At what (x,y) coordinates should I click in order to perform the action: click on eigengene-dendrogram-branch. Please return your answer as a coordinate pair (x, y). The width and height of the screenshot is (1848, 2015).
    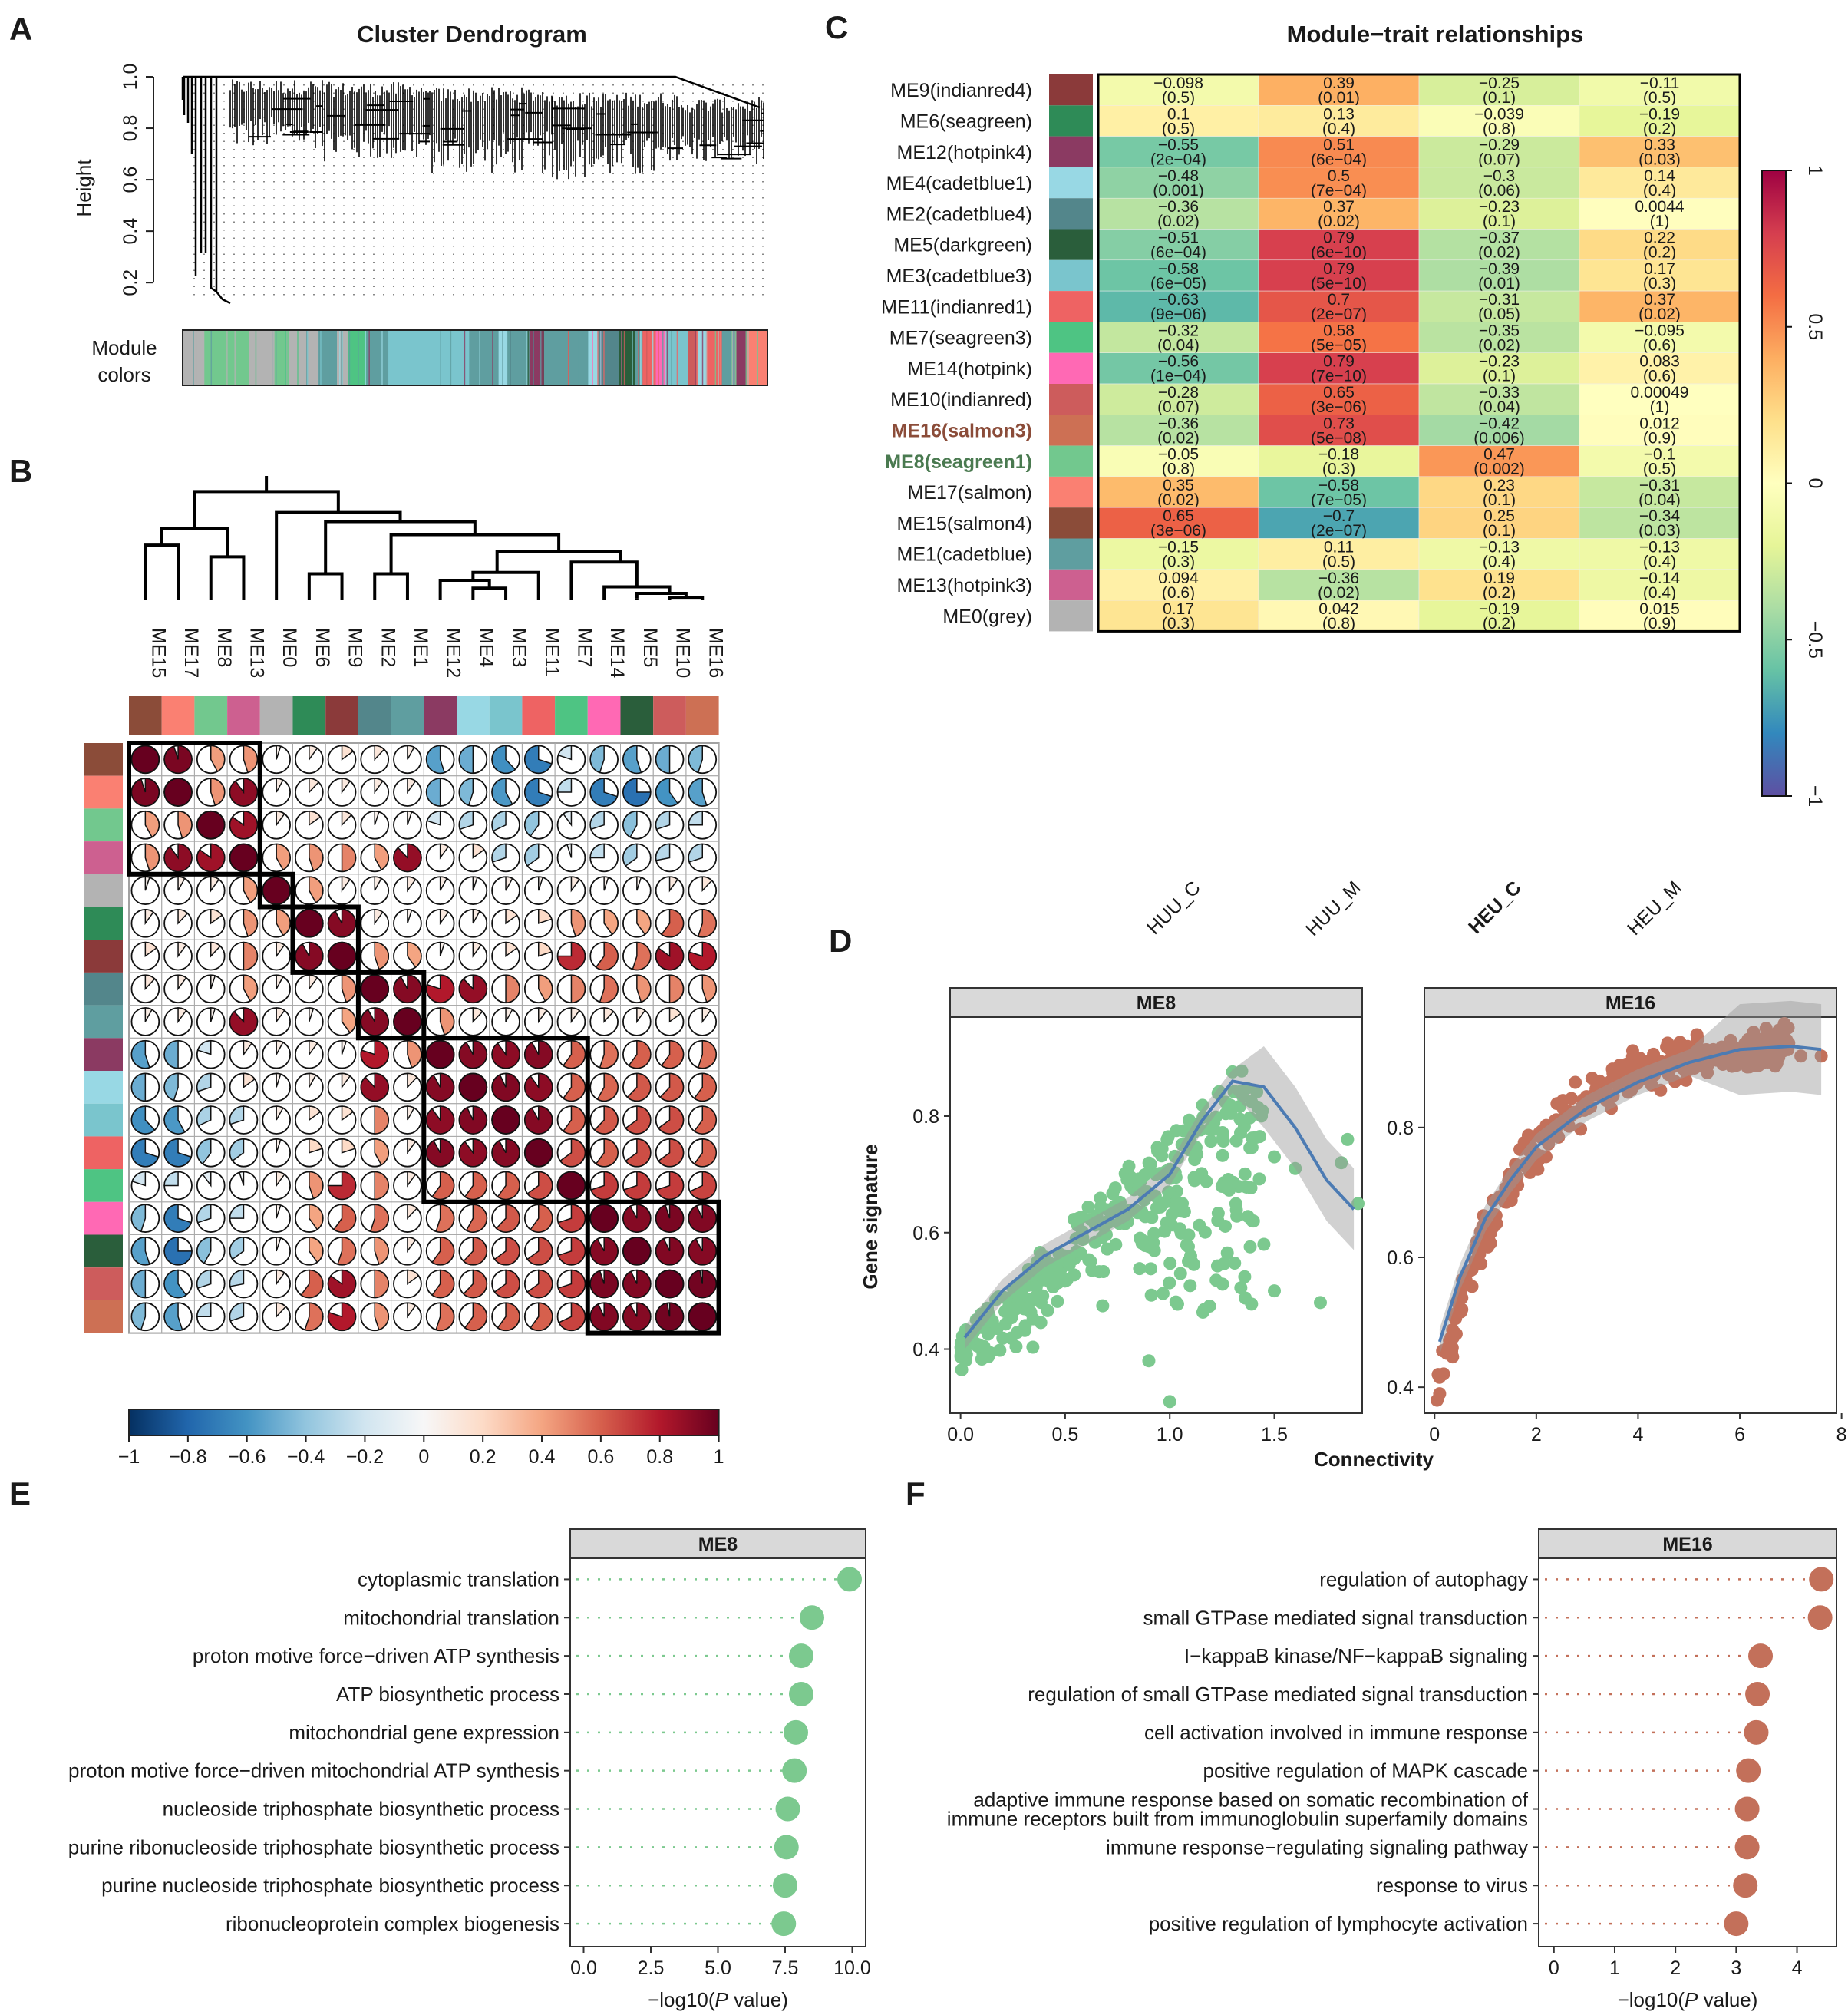
    Looking at the image, I should click on (661, 595).